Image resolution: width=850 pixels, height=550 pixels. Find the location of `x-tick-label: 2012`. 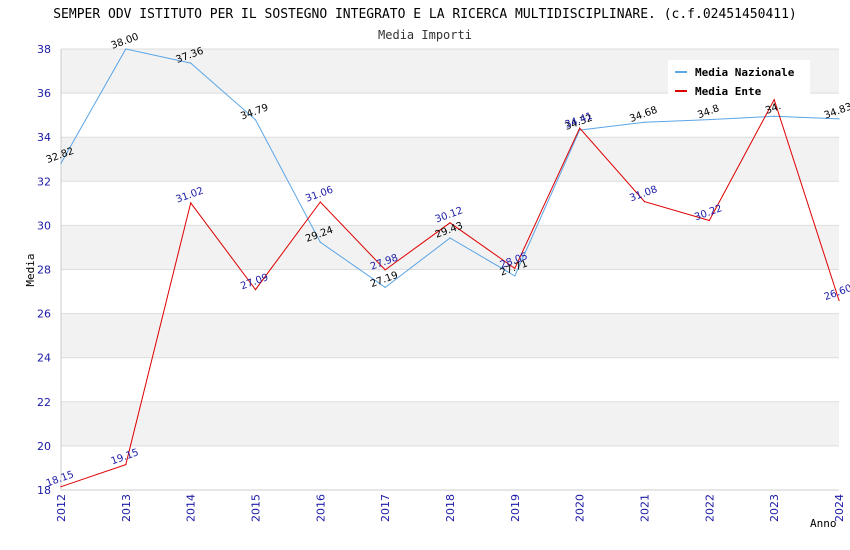

x-tick-label: 2012 is located at coordinates (61, 508).